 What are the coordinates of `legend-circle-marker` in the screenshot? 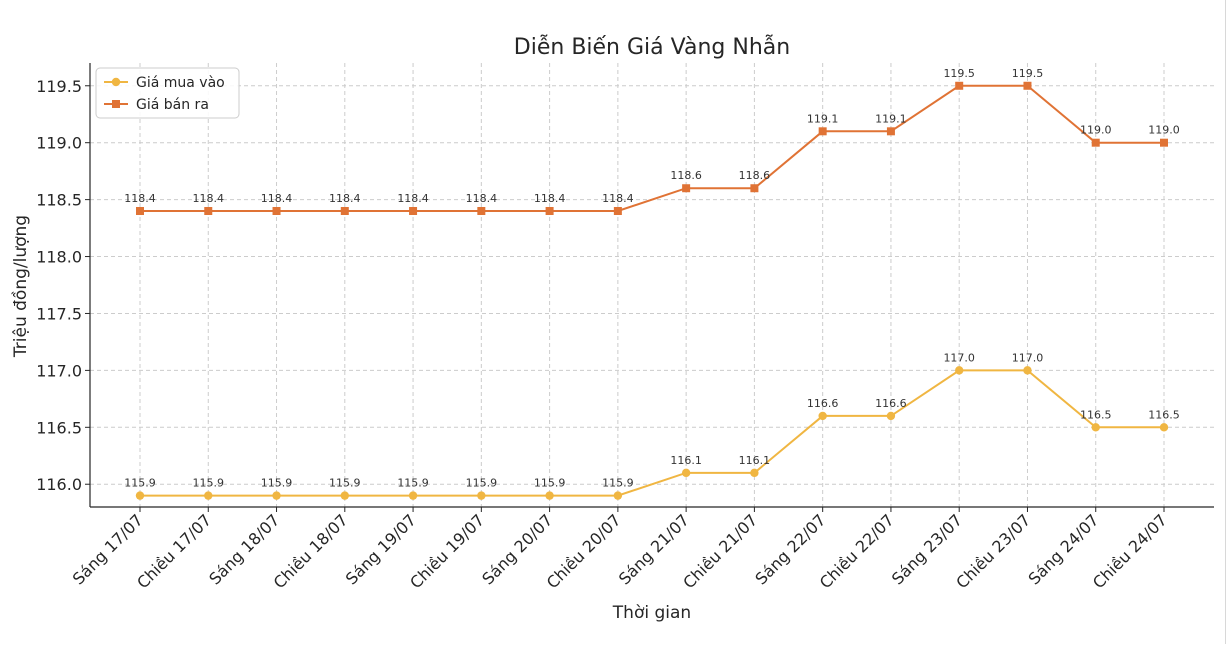 It's located at (116, 82).